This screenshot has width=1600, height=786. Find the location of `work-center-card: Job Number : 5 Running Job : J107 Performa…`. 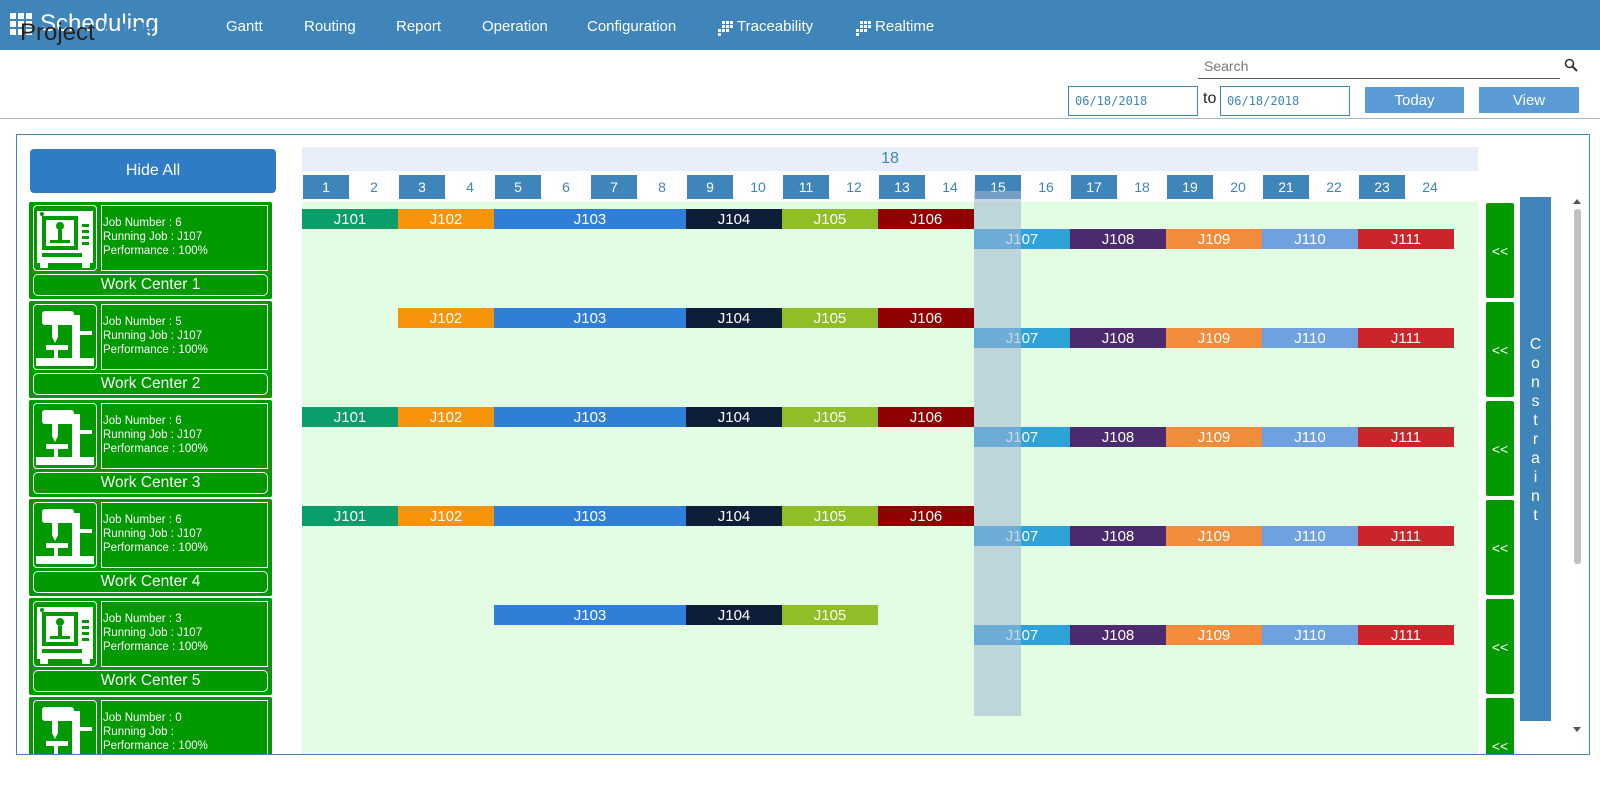

work-center-card: Job Number : 5 Running Job : J107 Performa… is located at coordinates (150, 349).